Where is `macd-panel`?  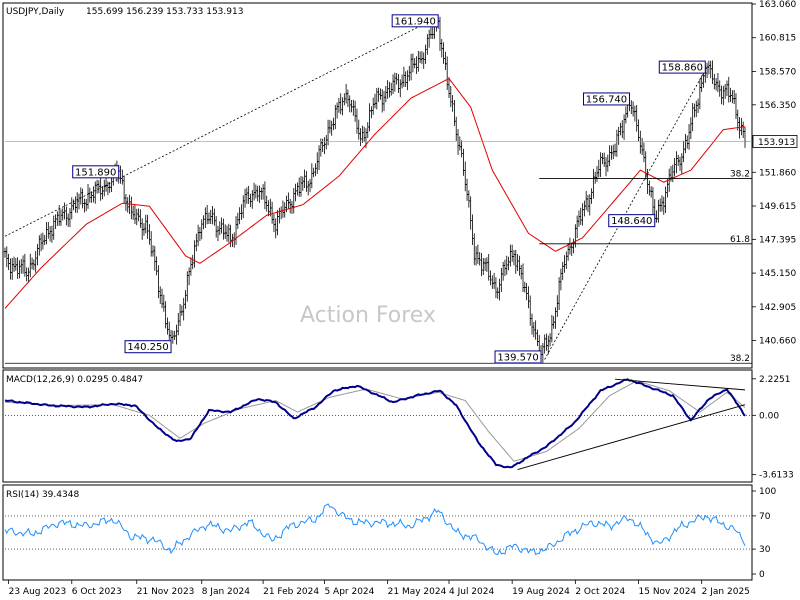
macd-panel is located at coordinates (378, 424).